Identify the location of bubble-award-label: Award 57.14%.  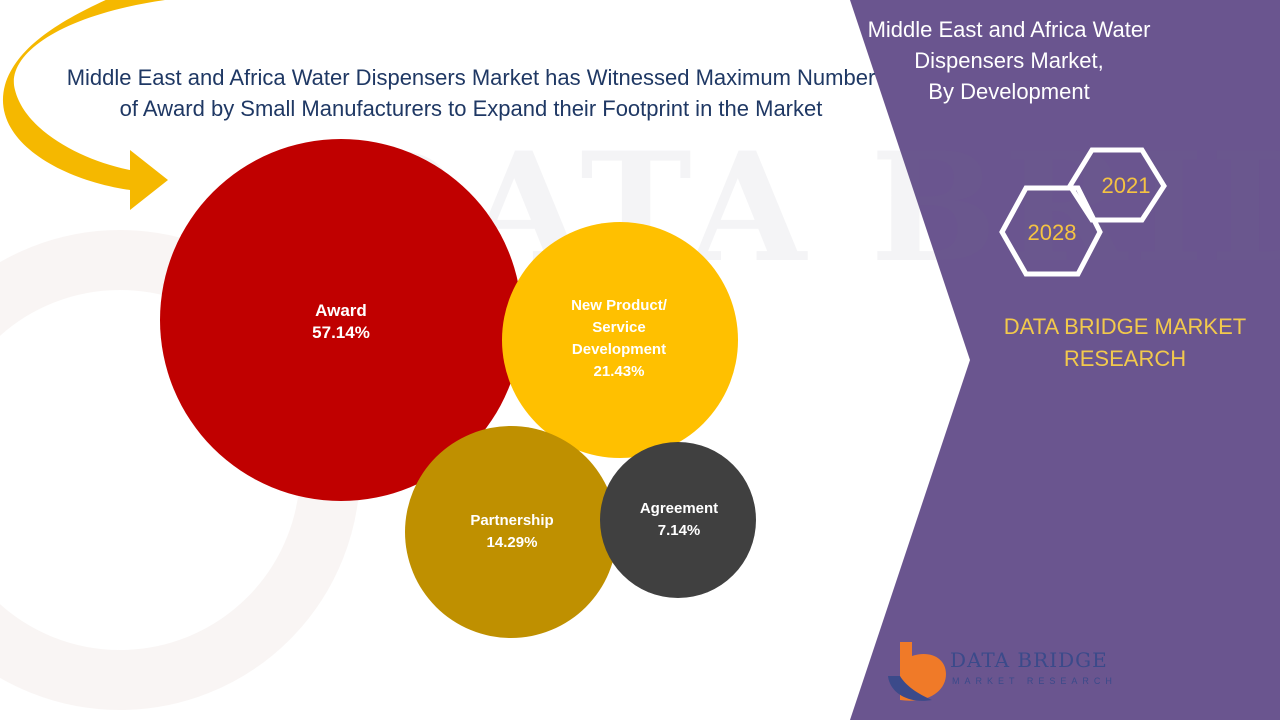
(341, 322).